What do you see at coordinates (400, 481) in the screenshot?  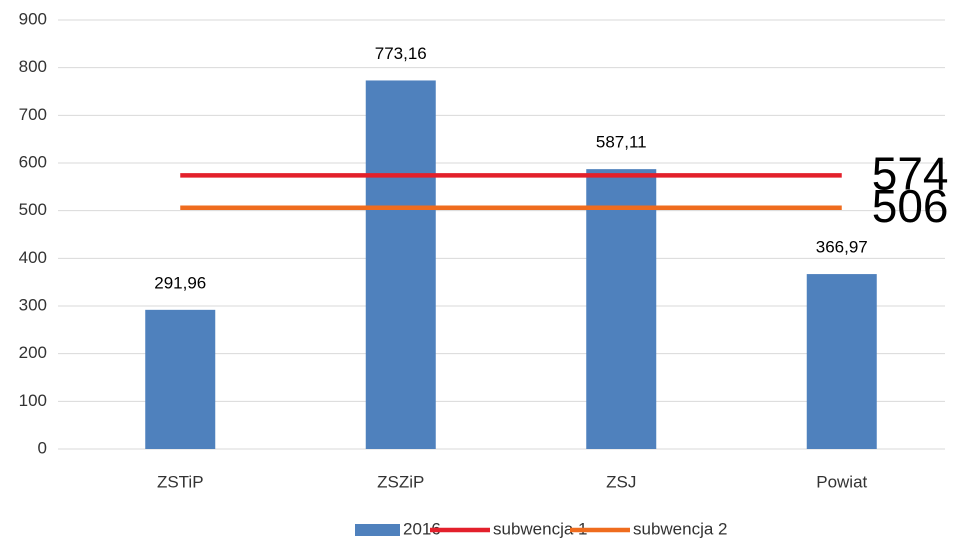 I see `x-tick-label: ZSZiP` at bounding box center [400, 481].